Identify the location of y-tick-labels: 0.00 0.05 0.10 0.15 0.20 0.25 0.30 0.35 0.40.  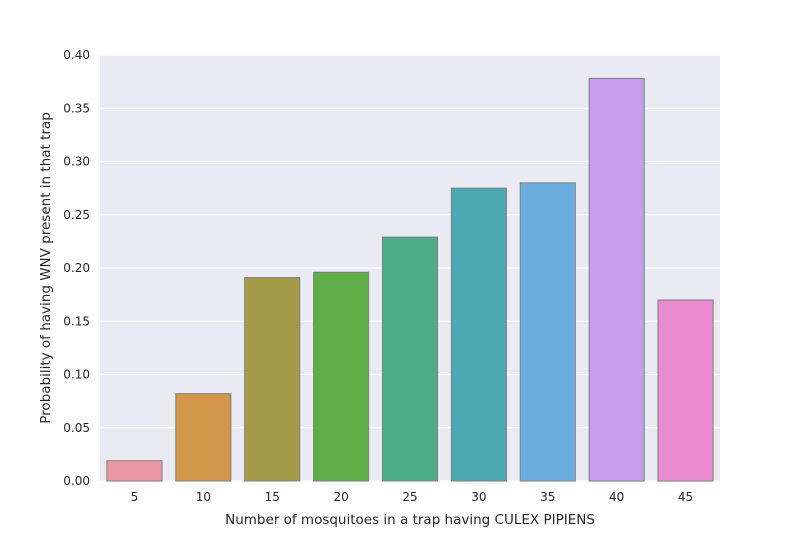
(76, 268).